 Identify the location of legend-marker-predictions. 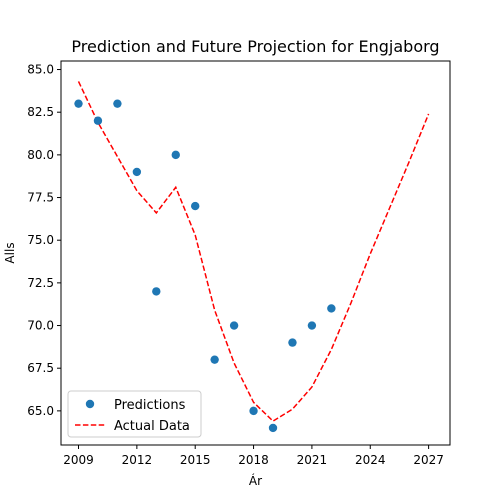
(90, 404).